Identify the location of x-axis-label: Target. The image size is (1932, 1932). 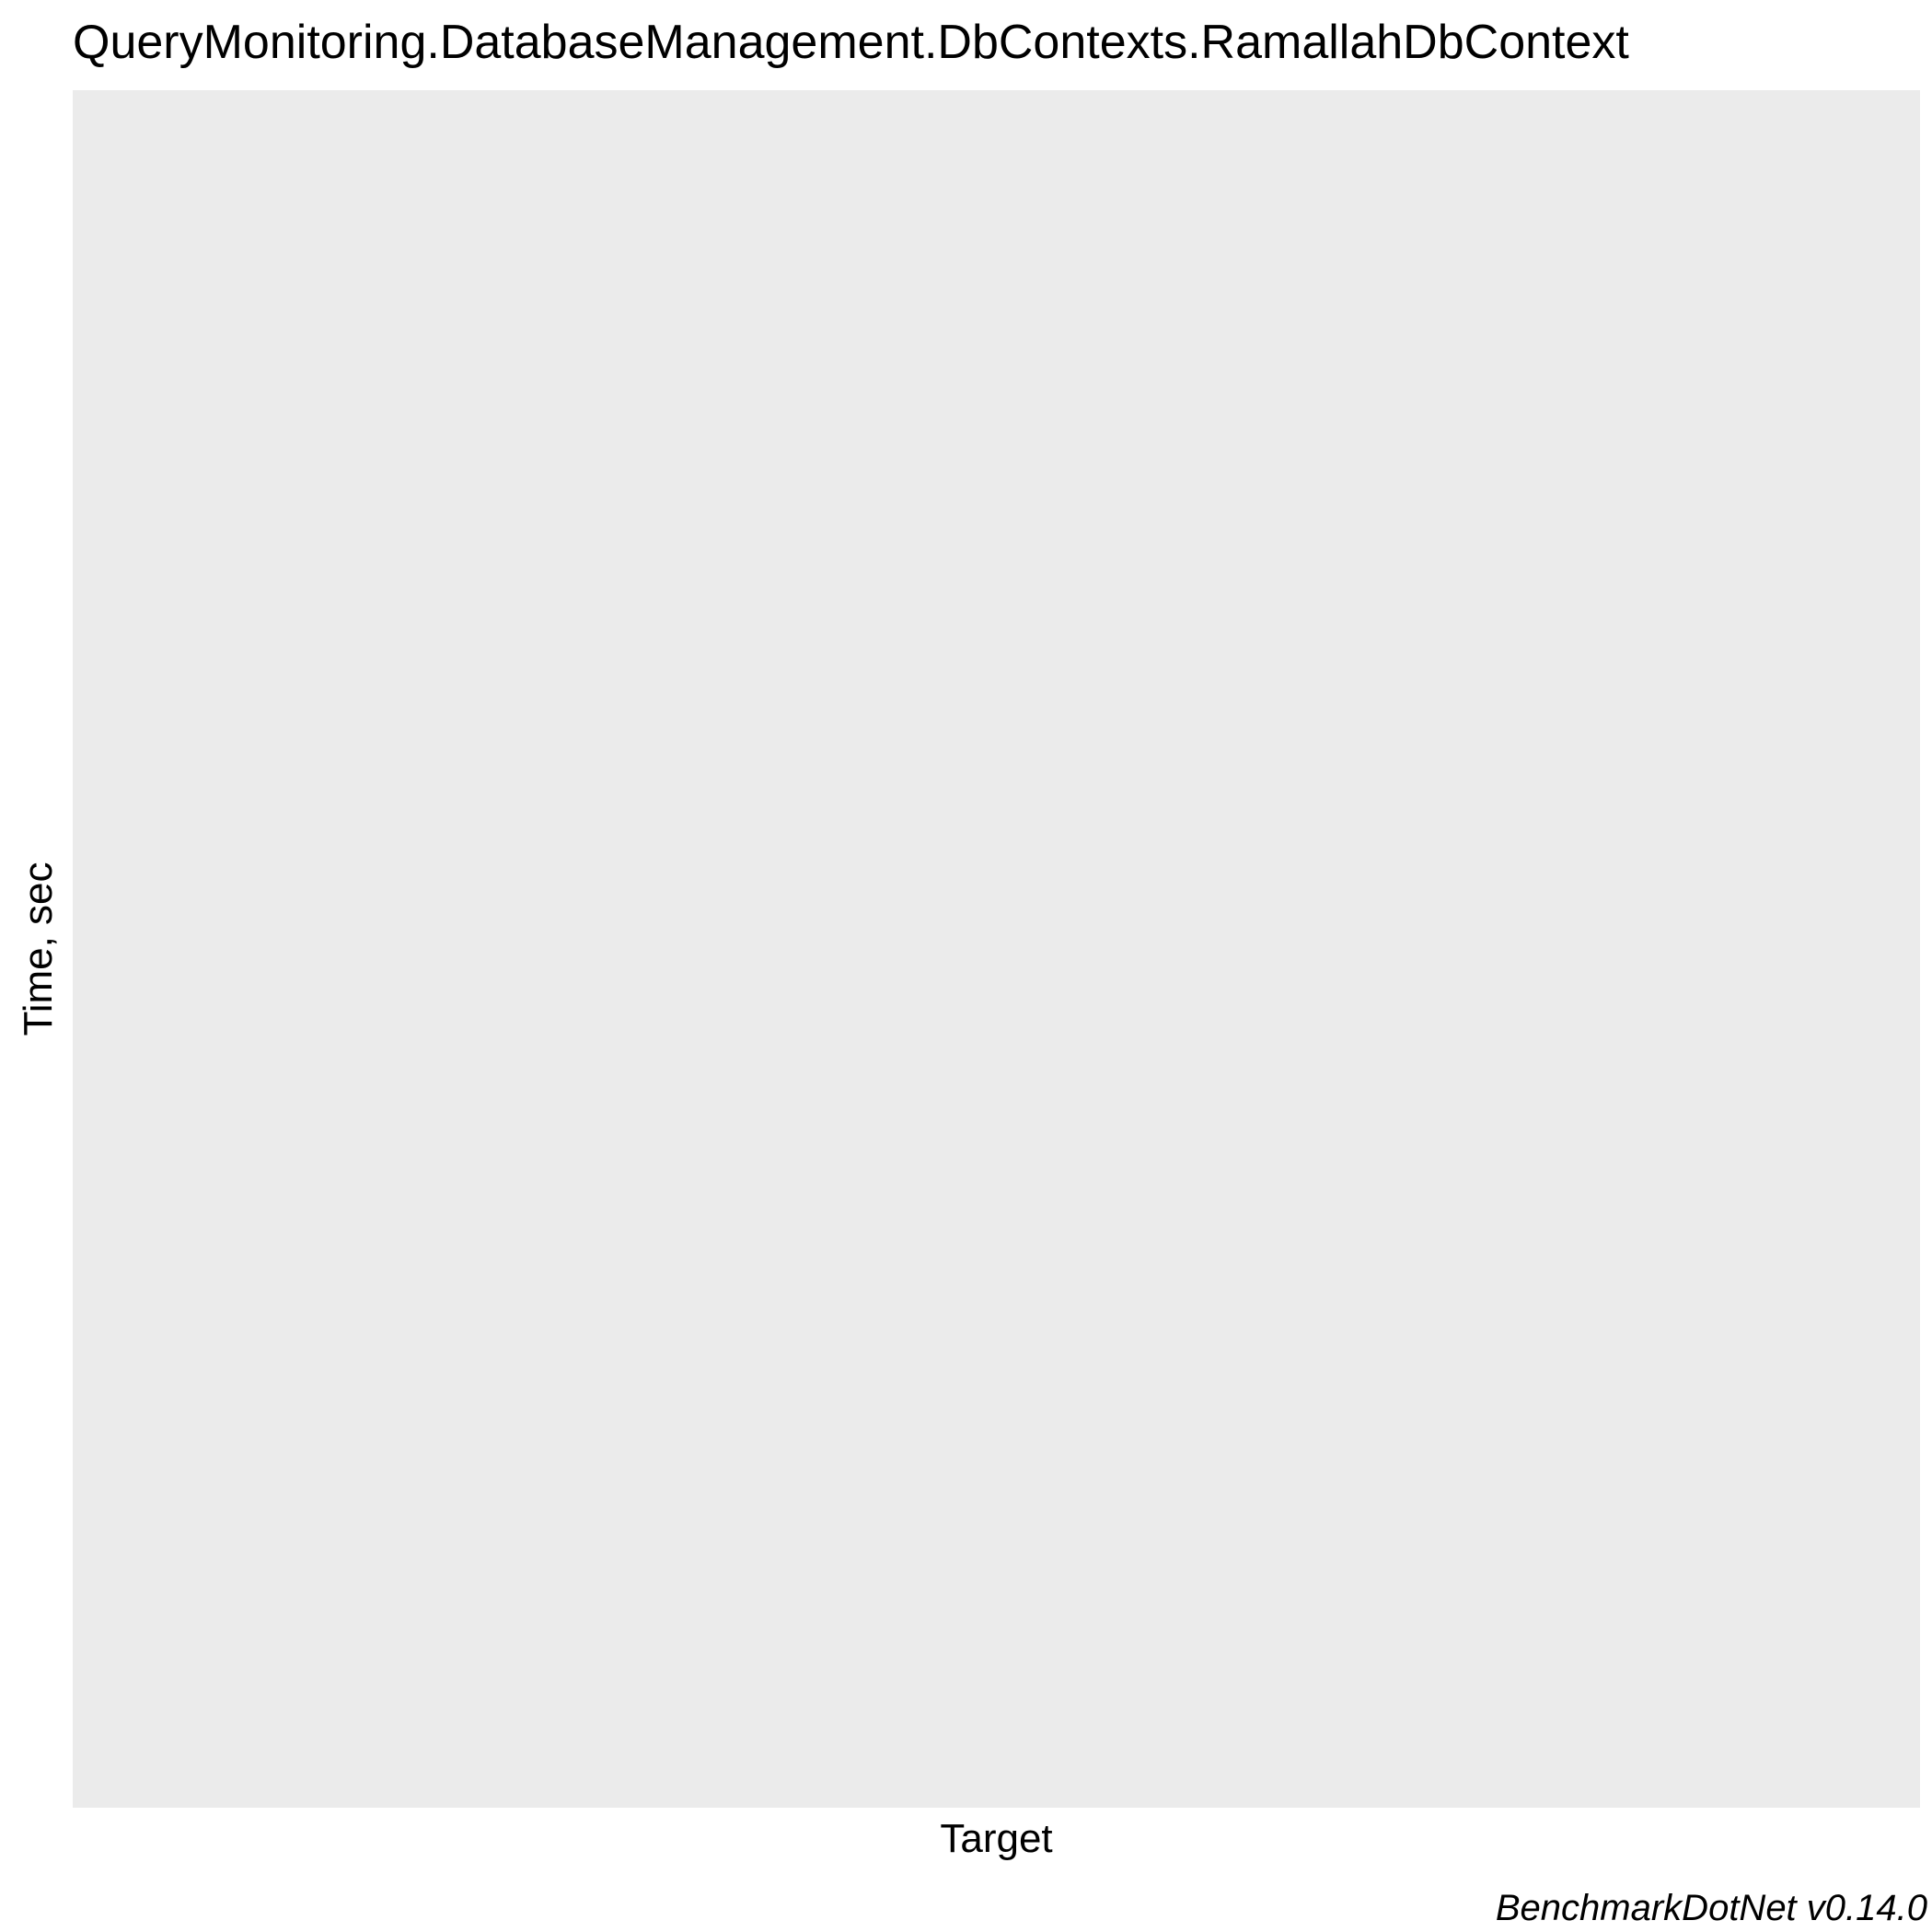
(997, 1839).